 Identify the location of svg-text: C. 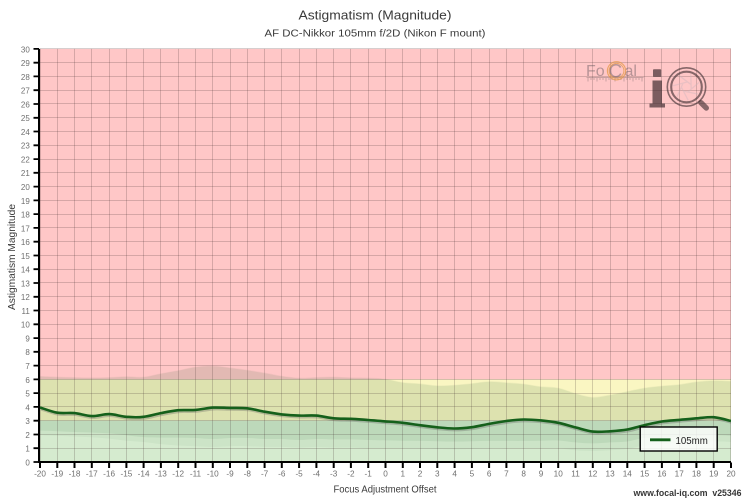
(616, 72).